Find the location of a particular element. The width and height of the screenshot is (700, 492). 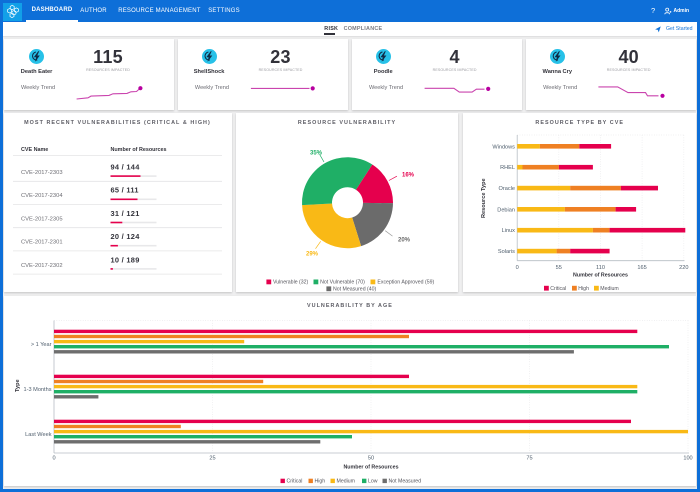

svg-text: > 1 Year is located at coordinates (41, 345).